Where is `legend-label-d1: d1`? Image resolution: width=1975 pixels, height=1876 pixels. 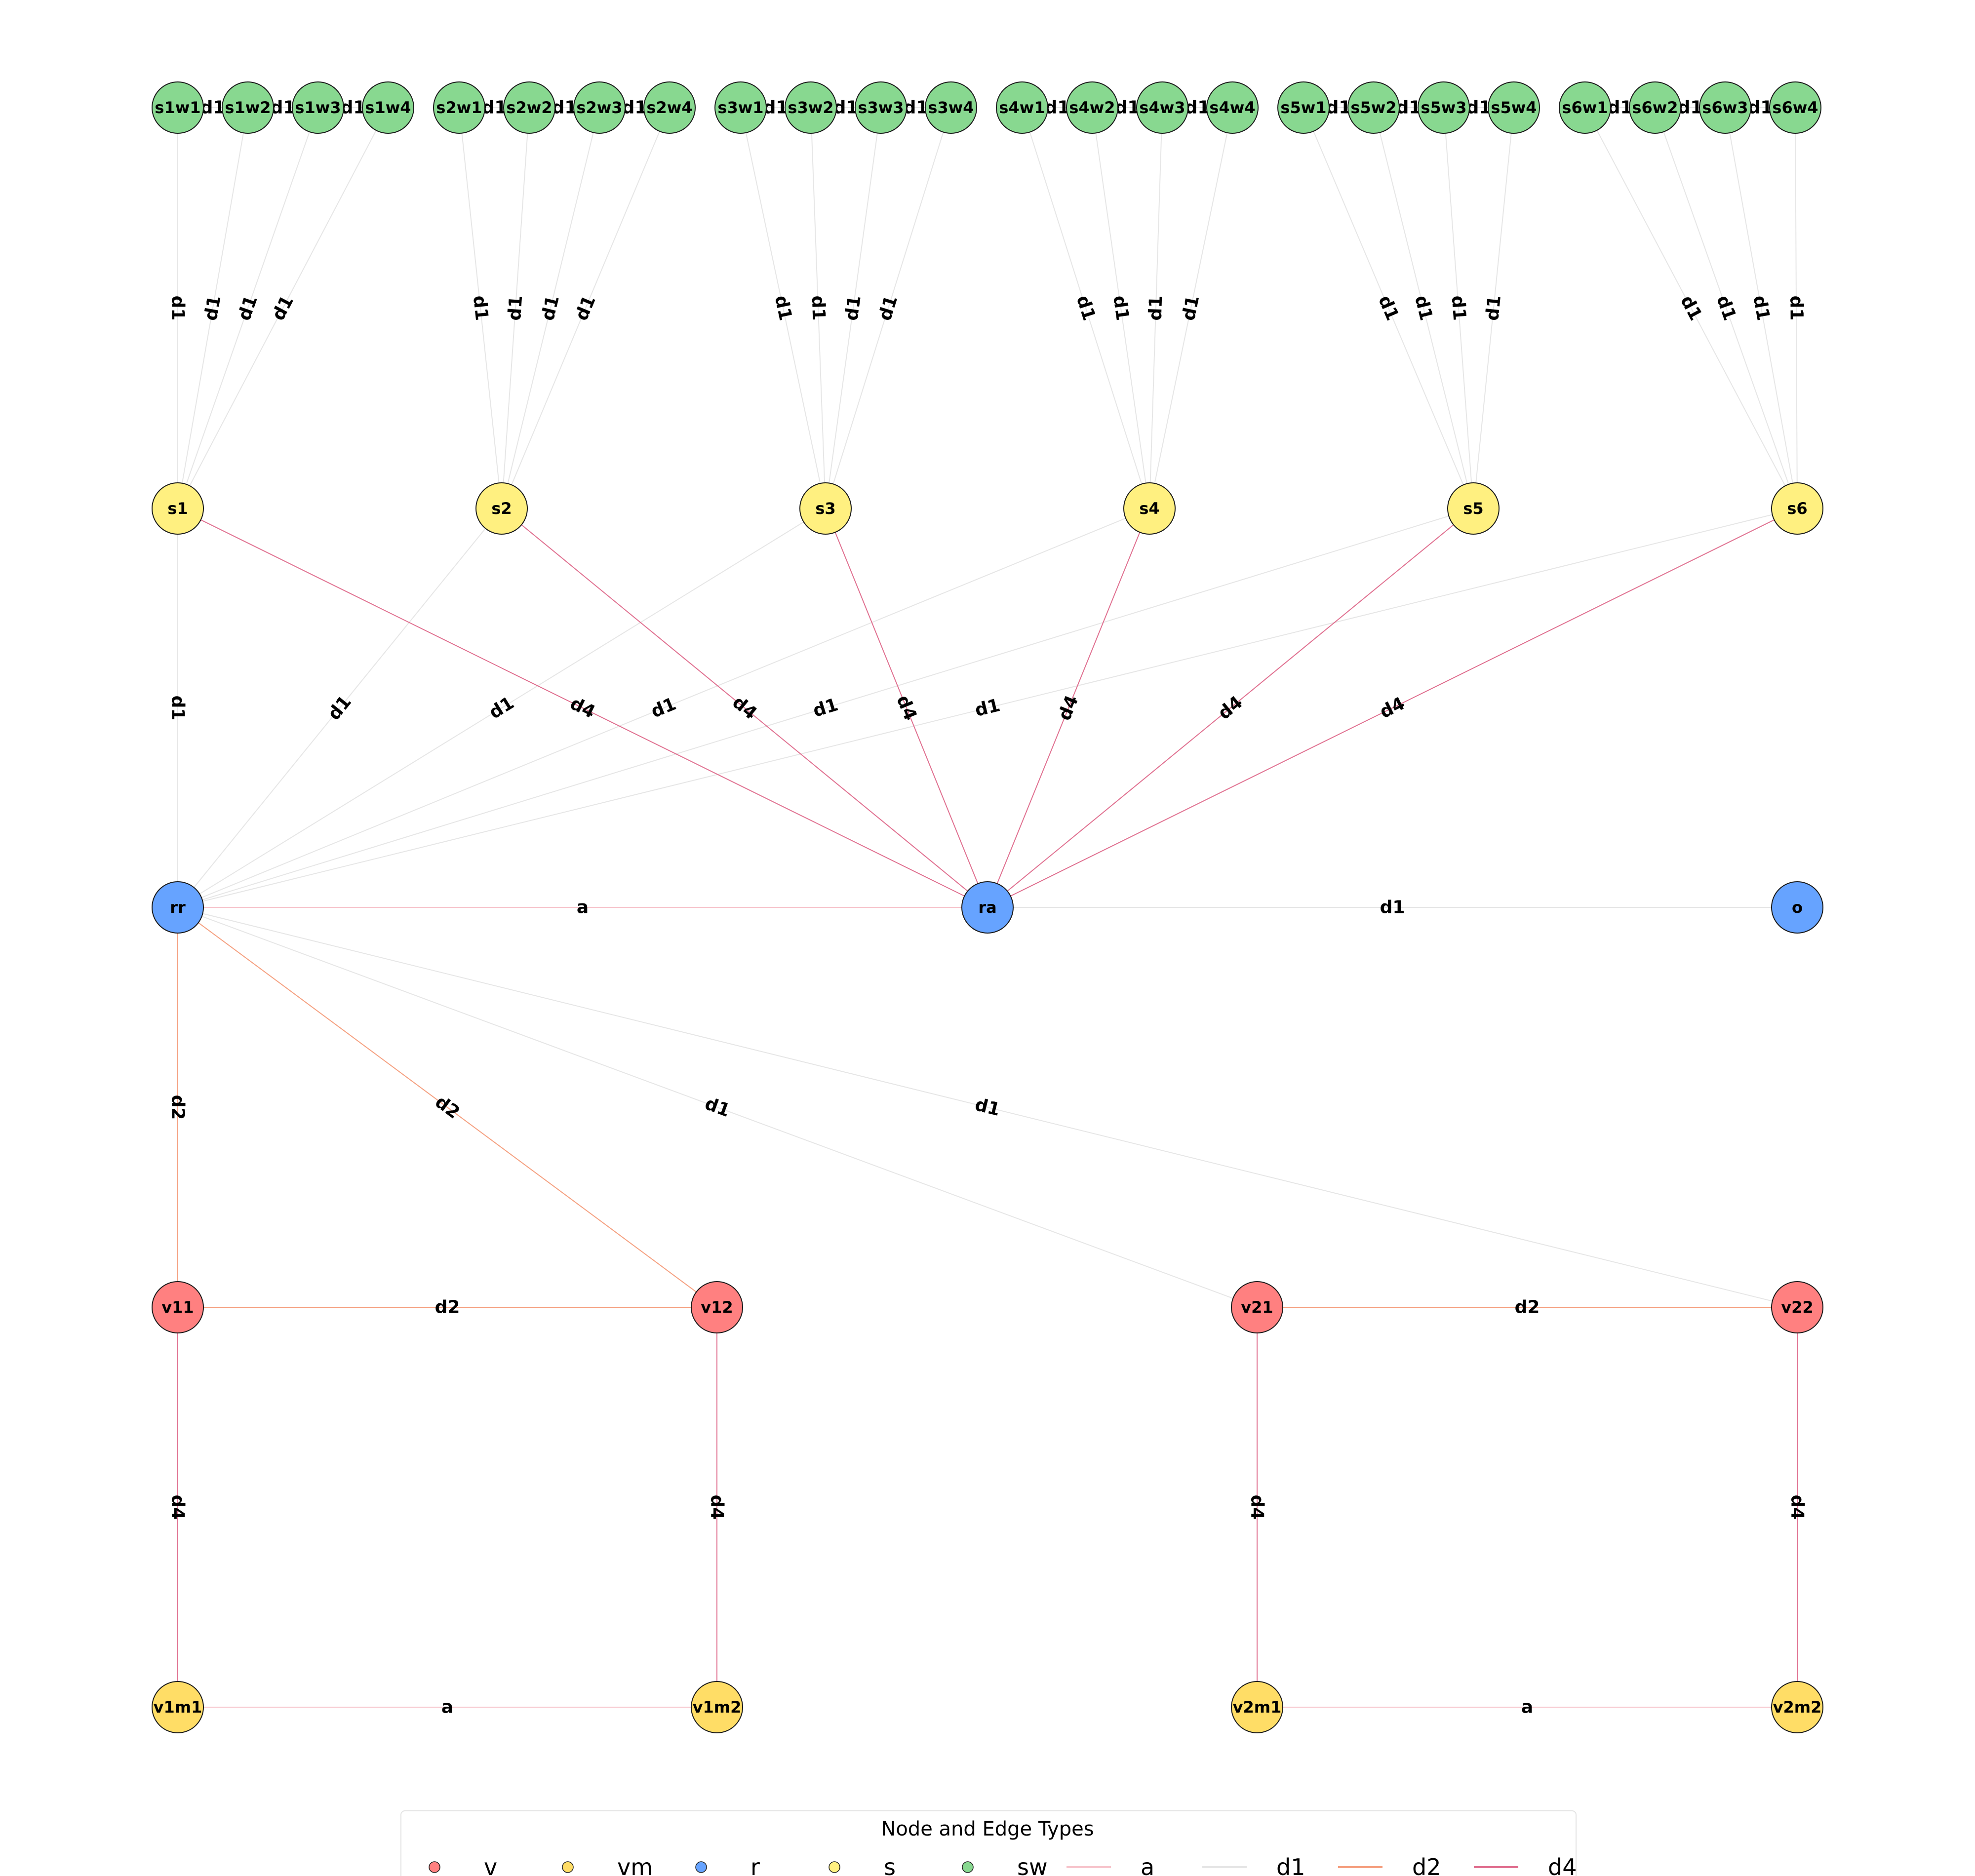 legend-label-d1: d1 is located at coordinates (1291, 1865).